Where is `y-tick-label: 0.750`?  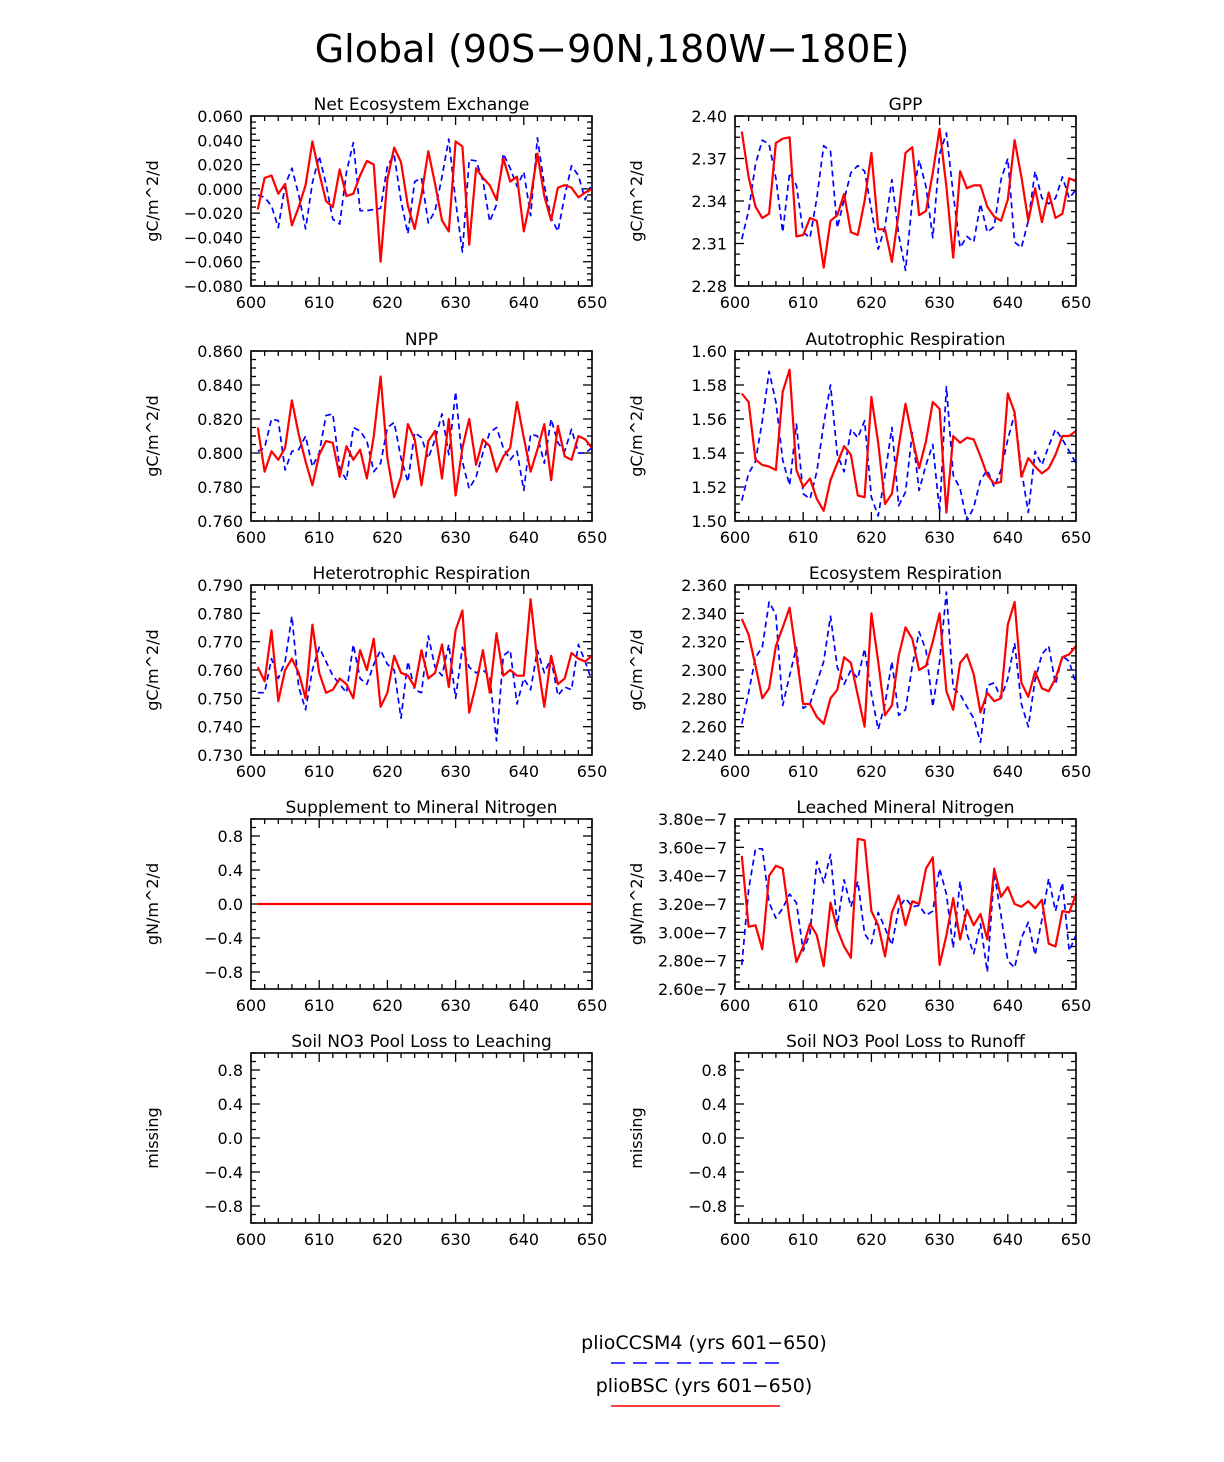
y-tick-label: 0.750 is located at coordinates (220, 698).